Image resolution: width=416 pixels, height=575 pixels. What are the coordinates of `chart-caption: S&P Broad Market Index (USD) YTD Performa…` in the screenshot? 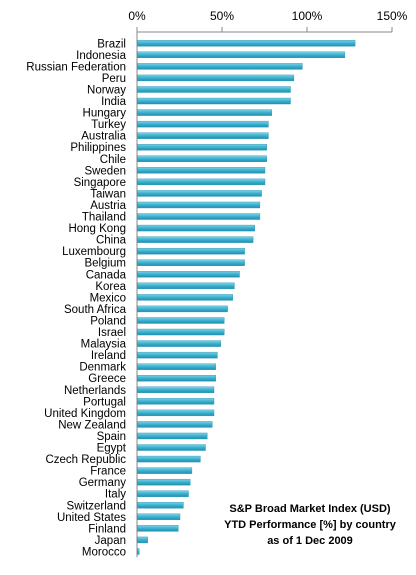 It's located at (310, 525).